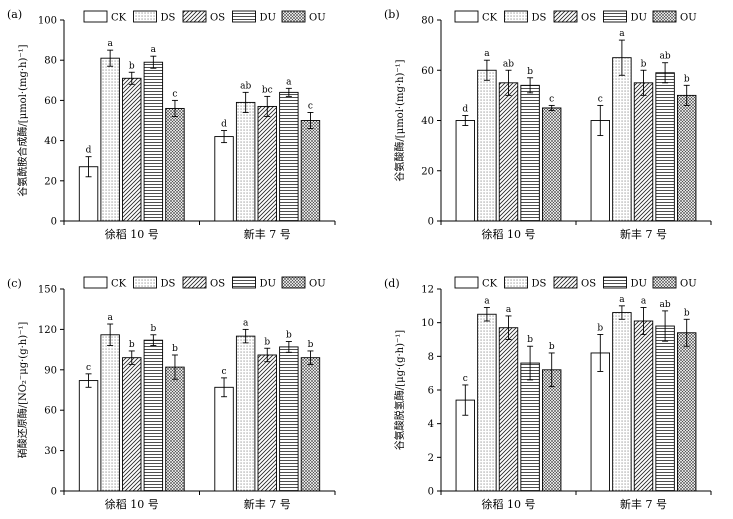 The width and height of the screenshot is (733, 519). What do you see at coordinates (392, 14) in the screenshot?
I see `panel-label: (b)` at bounding box center [392, 14].